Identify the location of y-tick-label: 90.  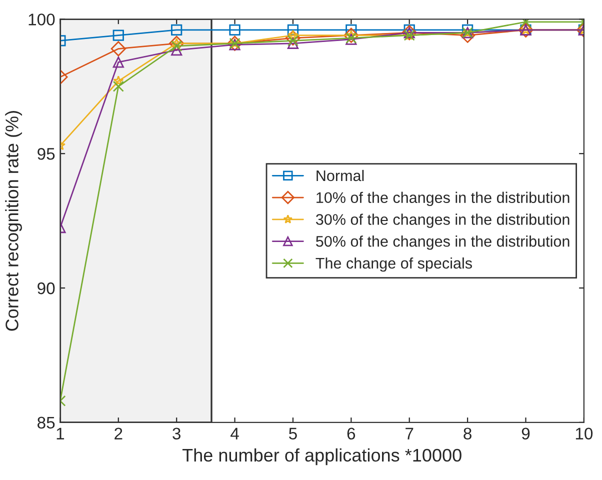
(46, 288).